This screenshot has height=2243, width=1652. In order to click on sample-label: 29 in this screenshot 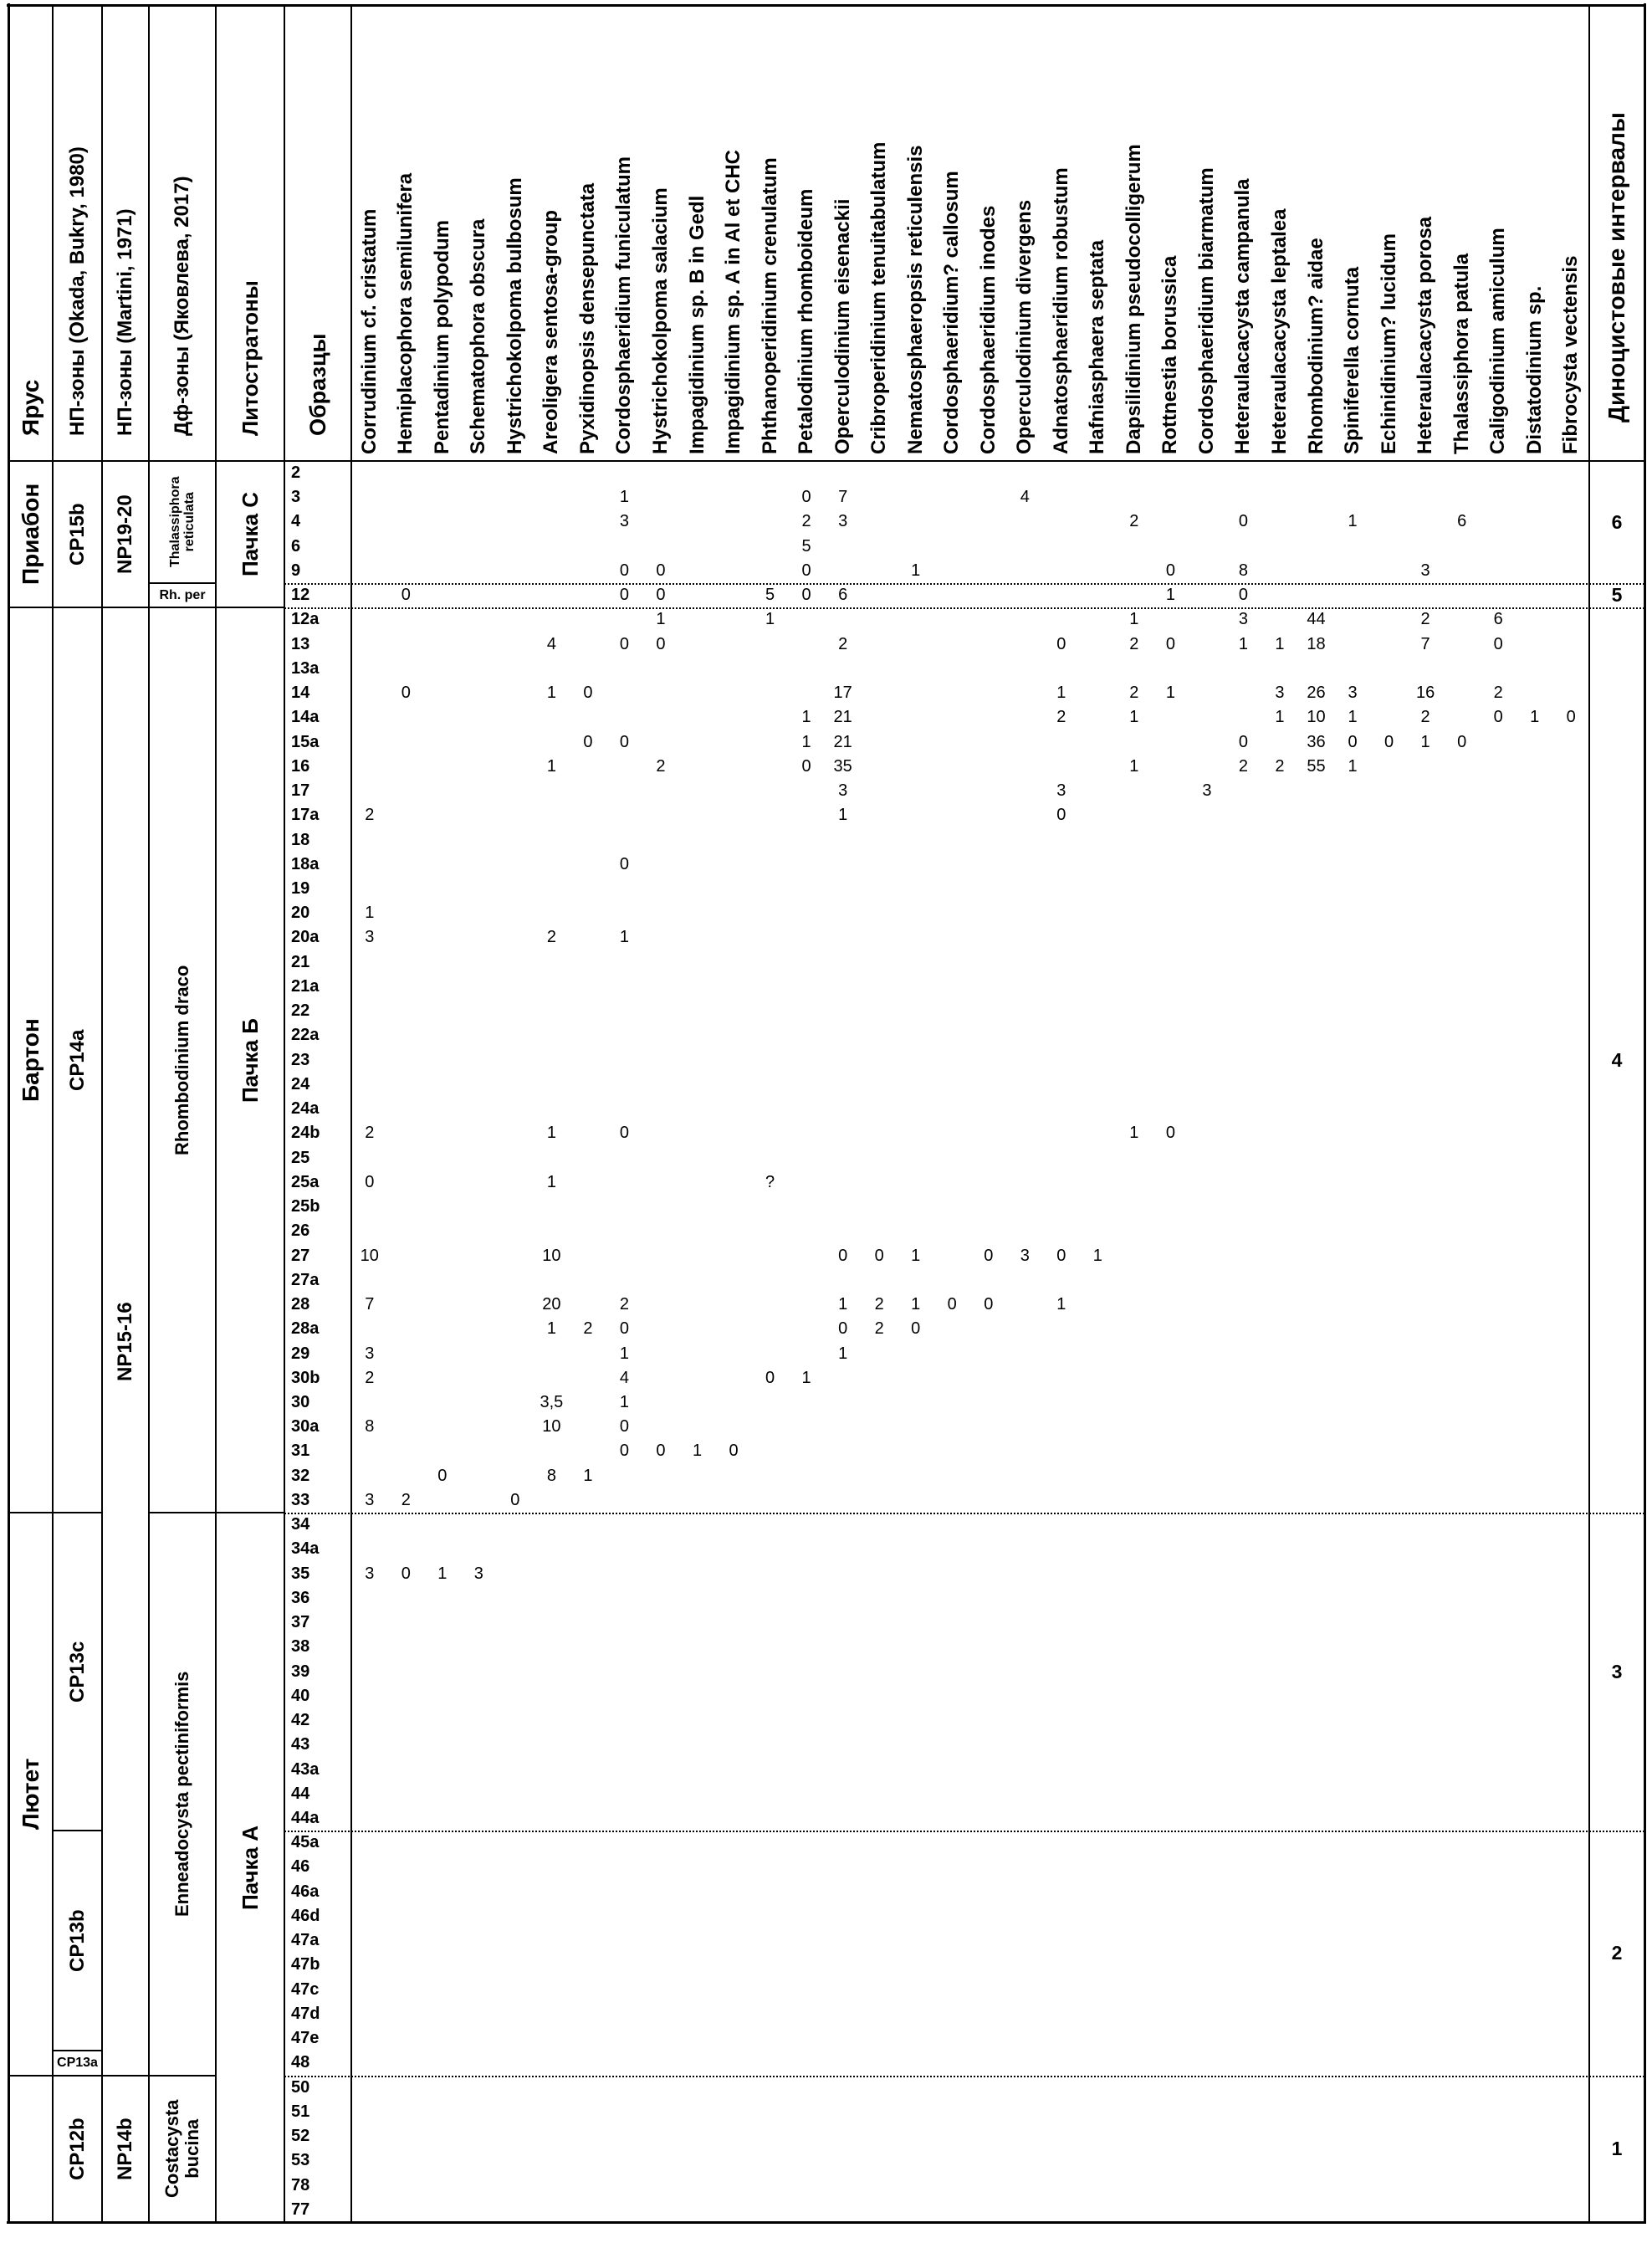, I will do `click(300, 1353)`.